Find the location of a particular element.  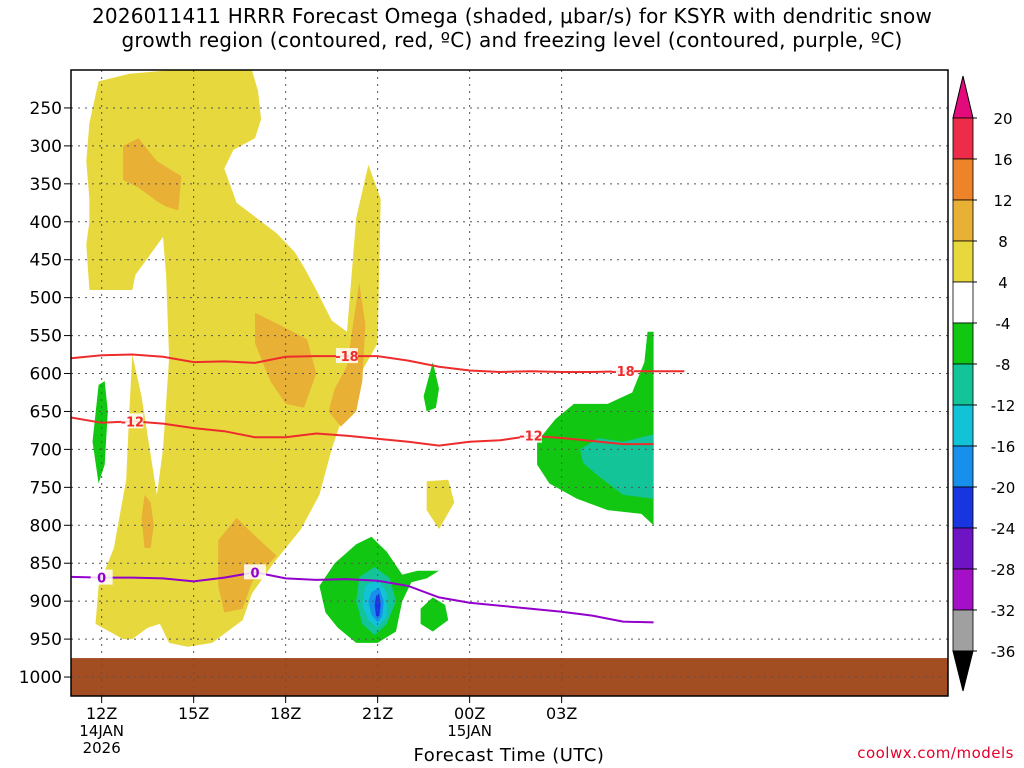

x-tick-label-12-1: 15JAN is located at coordinates (469, 731).